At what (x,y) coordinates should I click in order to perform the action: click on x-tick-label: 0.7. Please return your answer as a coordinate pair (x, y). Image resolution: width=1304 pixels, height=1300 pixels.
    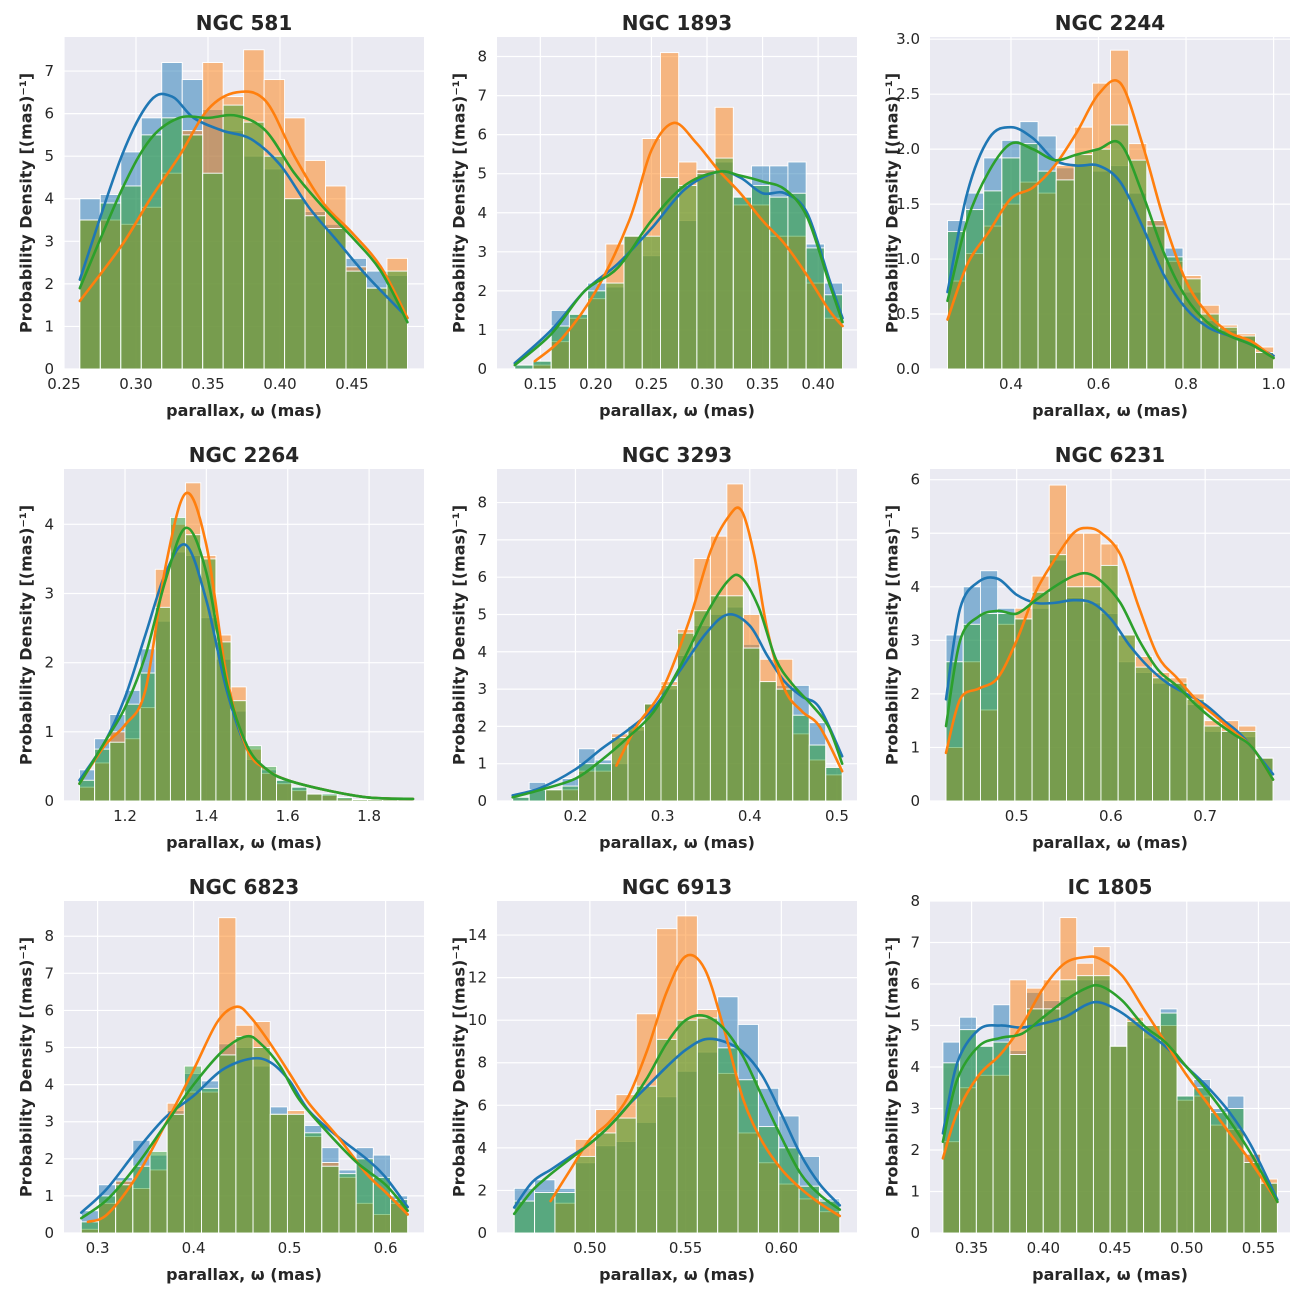
    Looking at the image, I should click on (1205, 816).